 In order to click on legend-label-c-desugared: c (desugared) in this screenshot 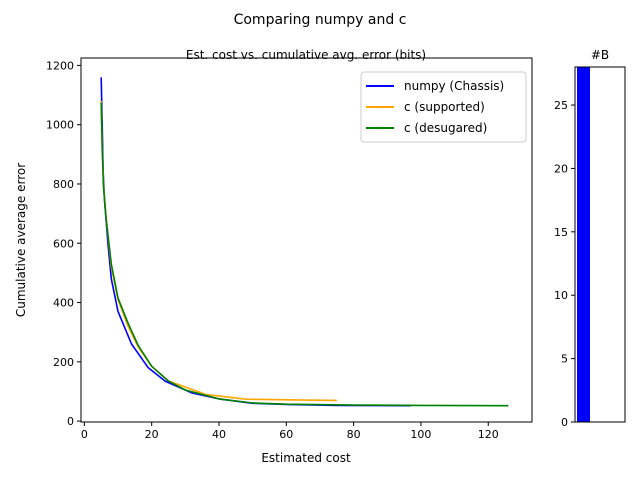, I will do `click(445, 128)`.